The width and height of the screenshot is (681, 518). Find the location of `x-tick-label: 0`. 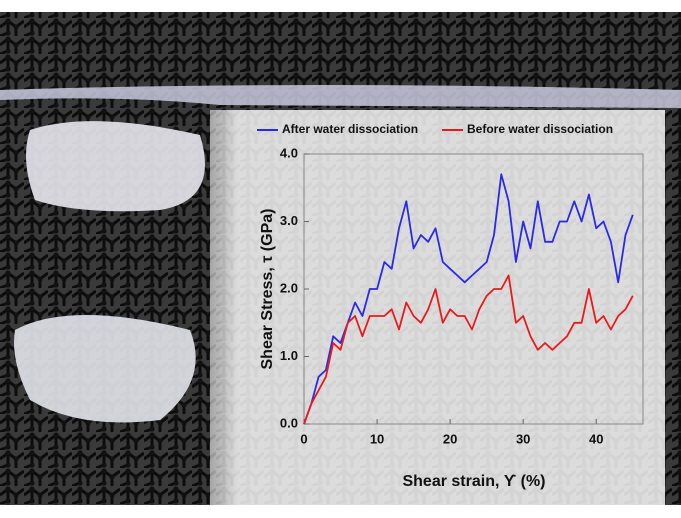

x-tick-label: 0 is located at coordinates (303, 438).